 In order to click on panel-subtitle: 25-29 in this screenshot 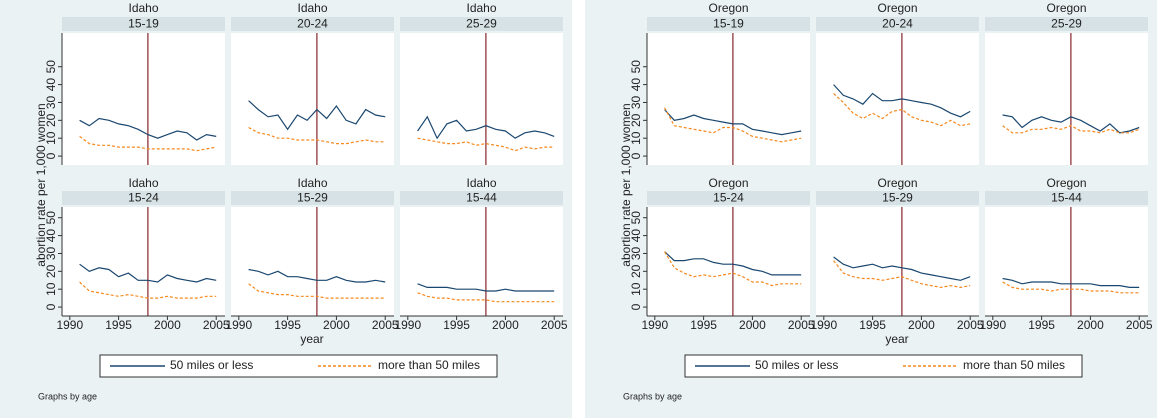, I will do `click(1066, 24)`.